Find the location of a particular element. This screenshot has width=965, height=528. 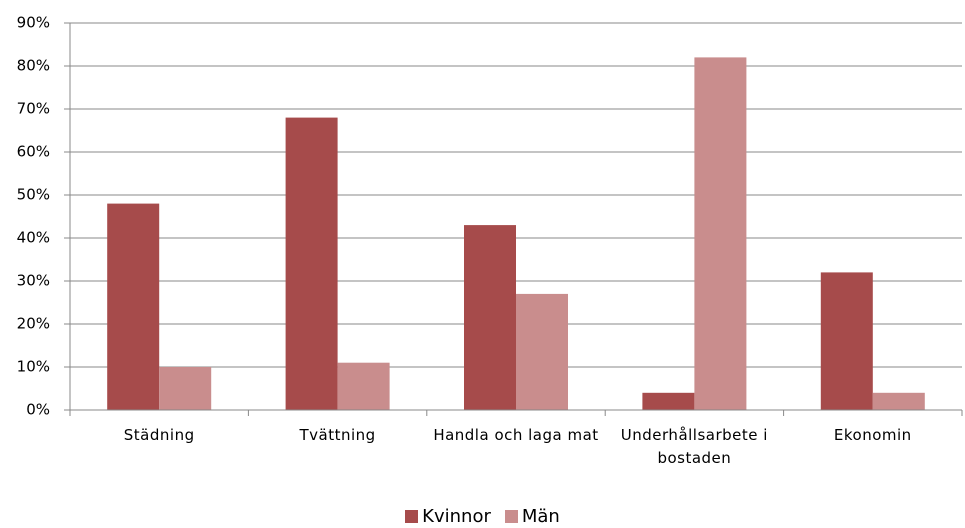

legend-label: Kvinnor is located at coordinates (456, 516).